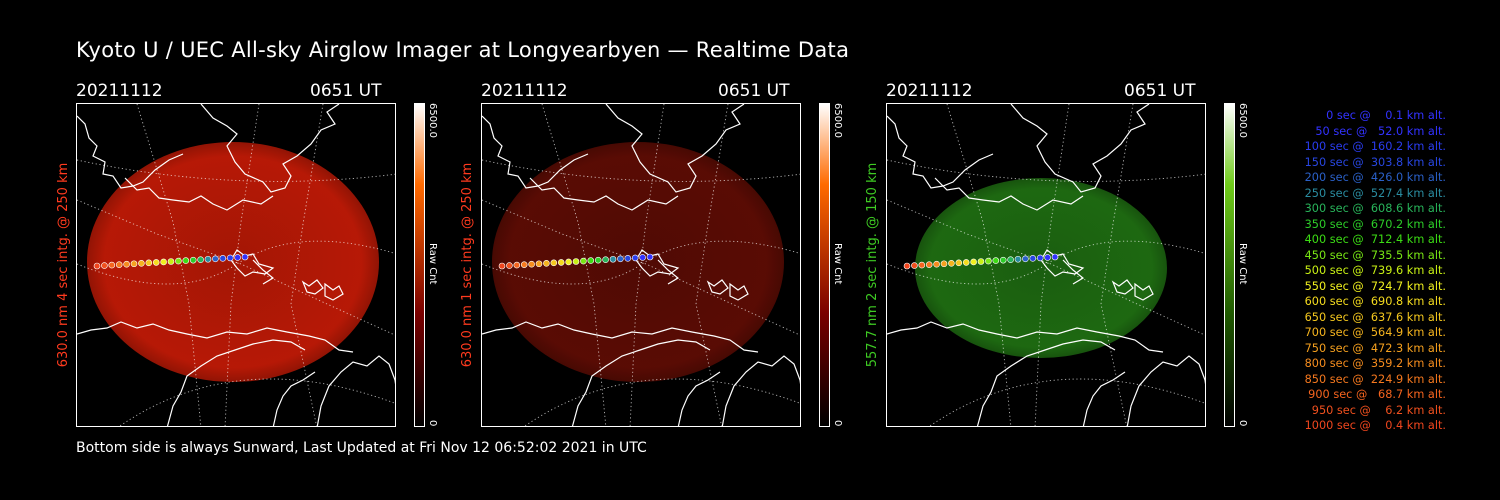 The height and width of the screenshot is (500, 1500). I want to click on airglow-disc, so click(1041, 268).